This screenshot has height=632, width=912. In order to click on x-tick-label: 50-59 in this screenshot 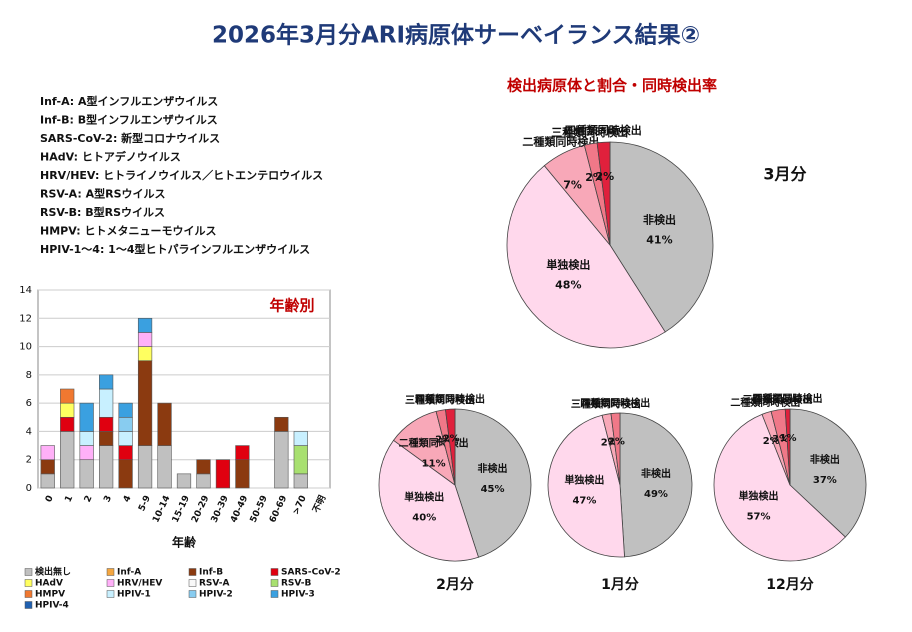, I will do `click(259, 509)`.